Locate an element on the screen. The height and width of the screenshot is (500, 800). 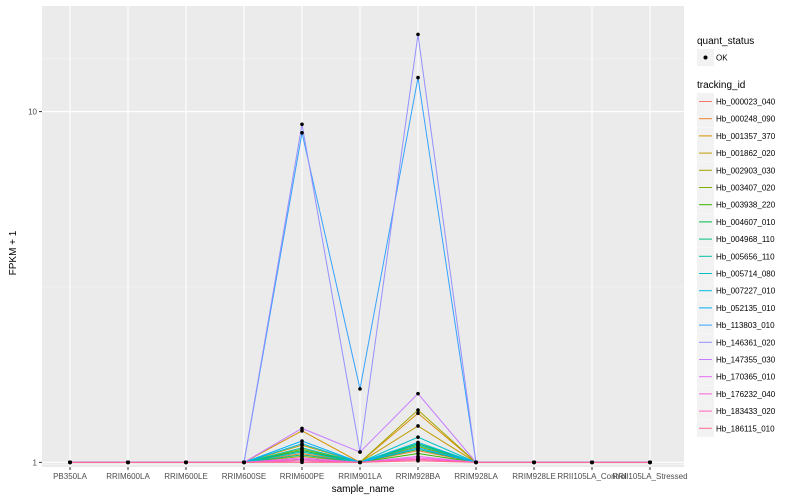
y-axis: 1 10 is located at coordinates (35, 287).